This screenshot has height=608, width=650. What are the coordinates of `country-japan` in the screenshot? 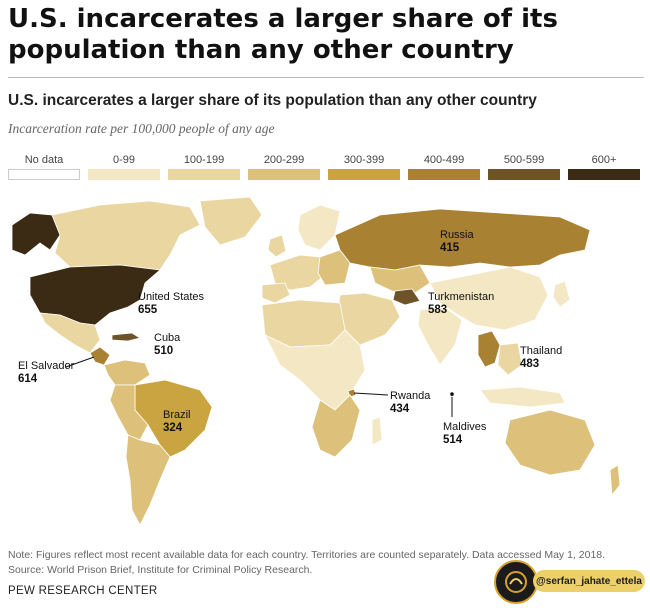 It's located at (561, 294).